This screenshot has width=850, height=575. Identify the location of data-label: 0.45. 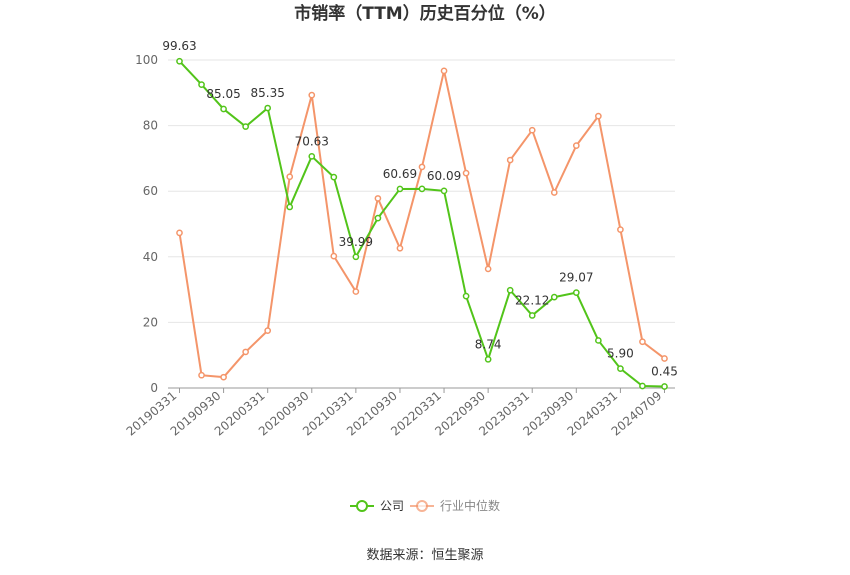
(664, 372).